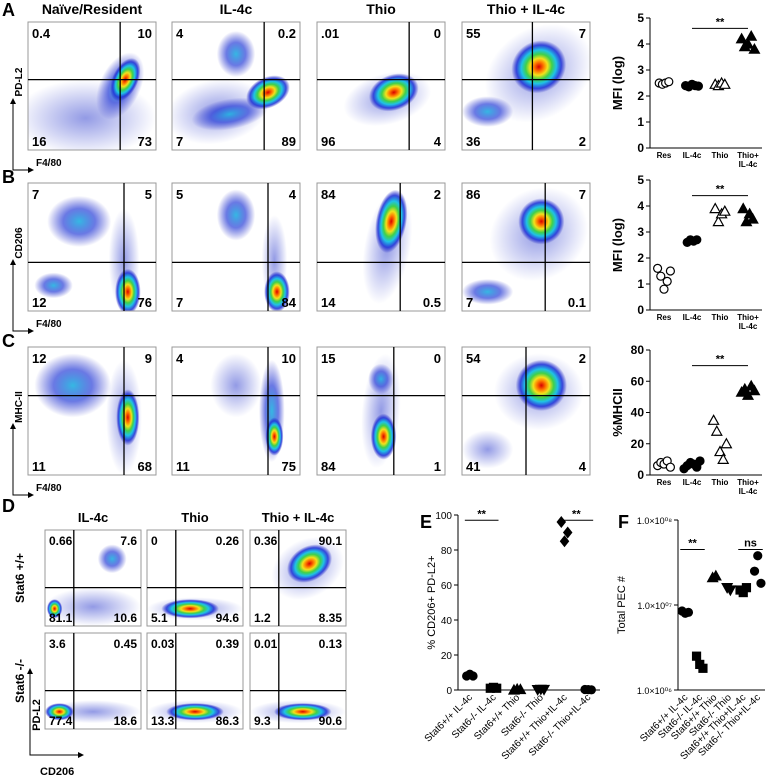 The image size is (773, 783). I want to click on quadrant-value: 90.6, so click(331, 721).